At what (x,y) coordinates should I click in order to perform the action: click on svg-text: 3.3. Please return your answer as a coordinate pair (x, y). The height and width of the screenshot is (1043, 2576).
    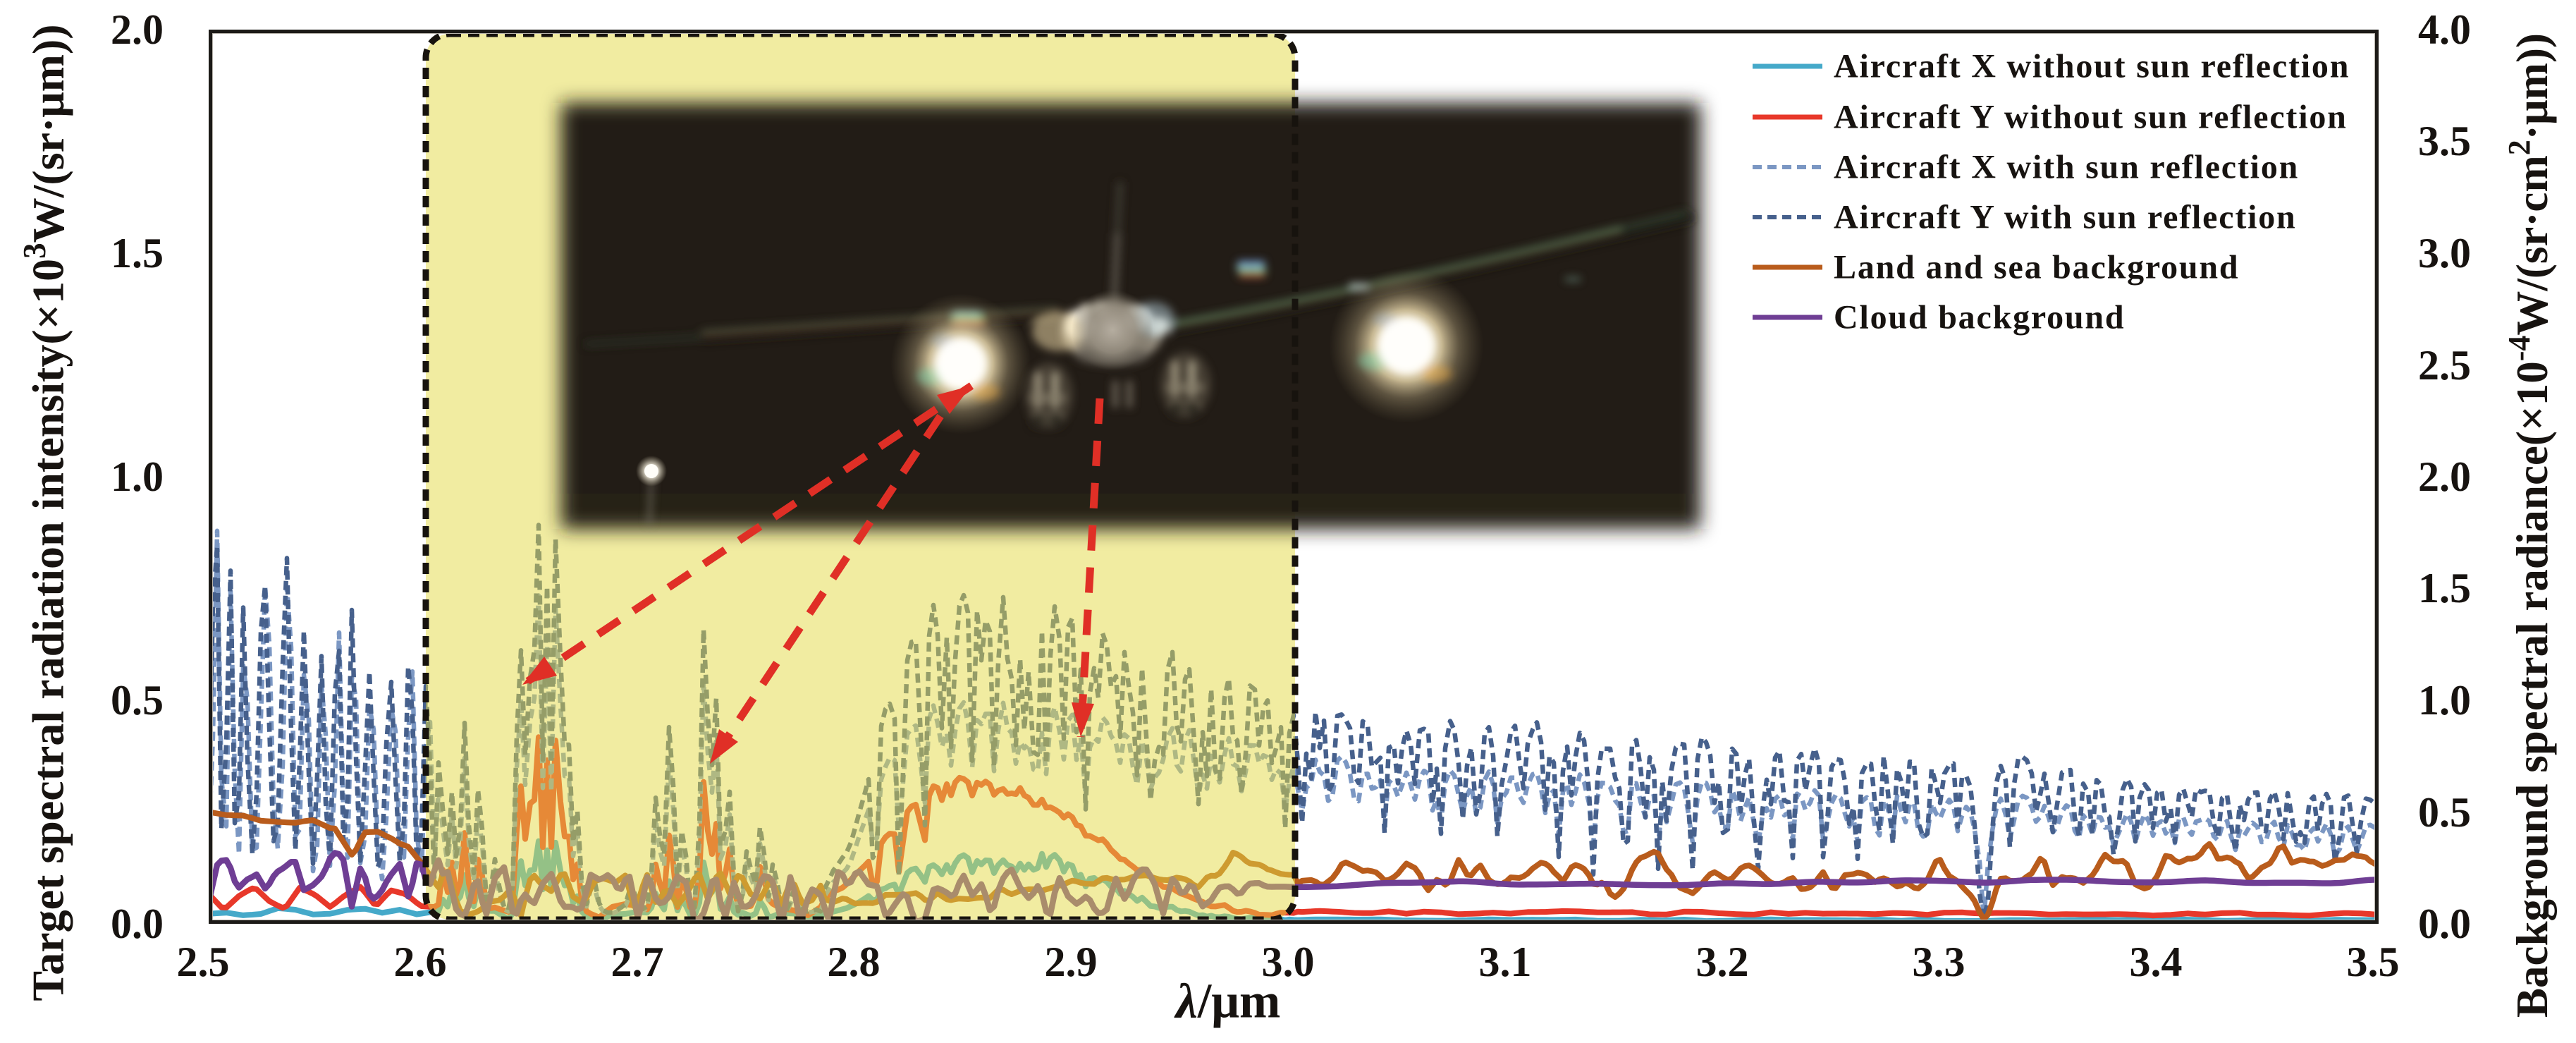
    Looking at the image, I should click on (1939, 962).